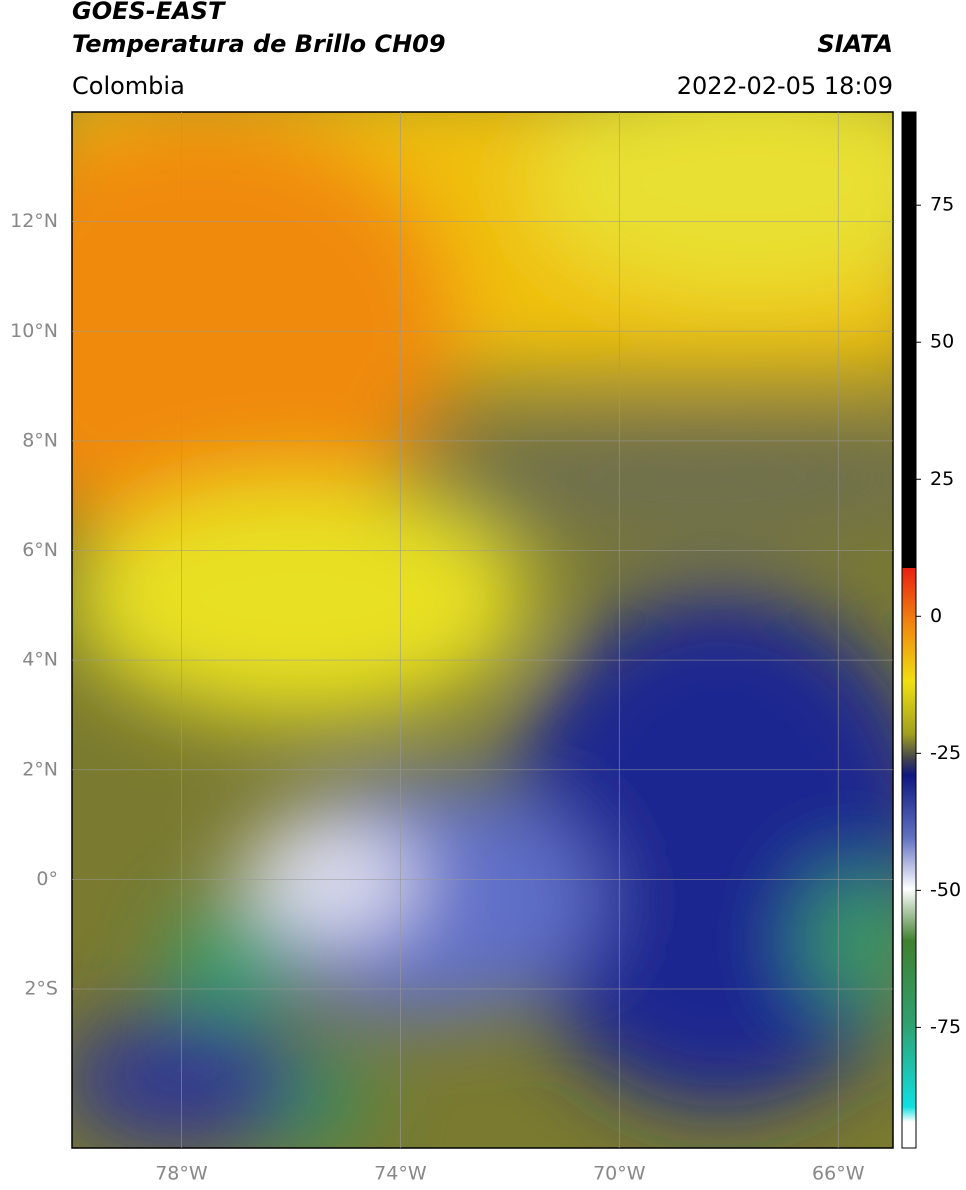  What do you see at coordinates (942, 479) in the screenshot?
I see `colorbar-tick-label: 25` at bounding box center [942, 479].